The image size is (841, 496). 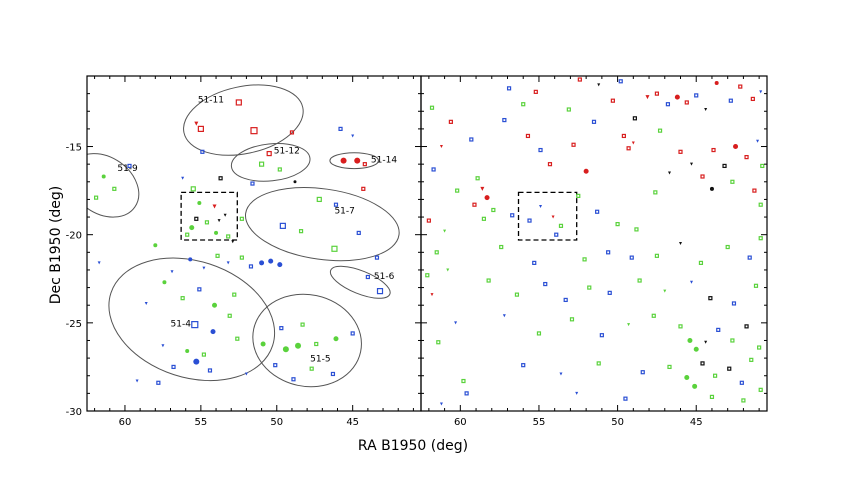 What do you see at coordinates (384, 277) in the screenshot?
I see `region-label-51-6: 51-6` at bounding box center [384, 277].